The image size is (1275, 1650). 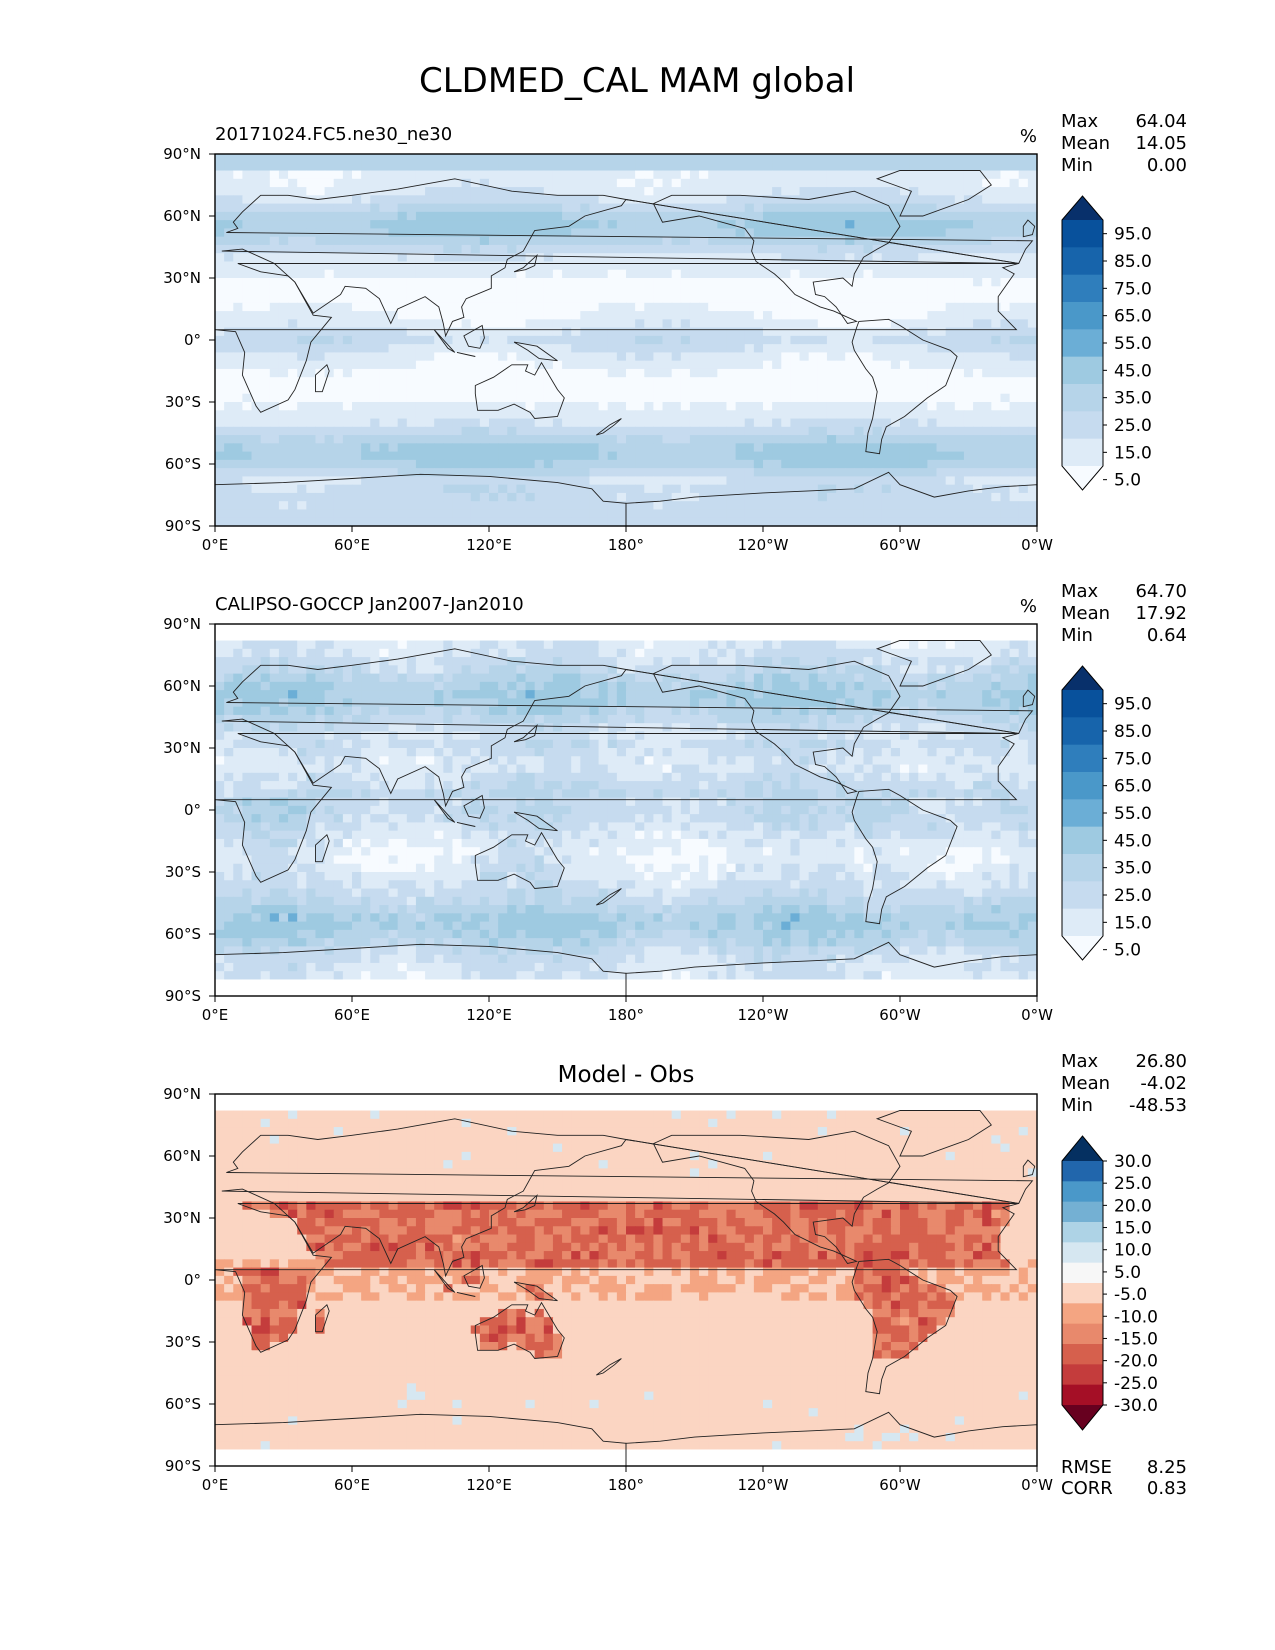 I want to click on stat-value-mean: 17.92, so click(x=1161, y=613).